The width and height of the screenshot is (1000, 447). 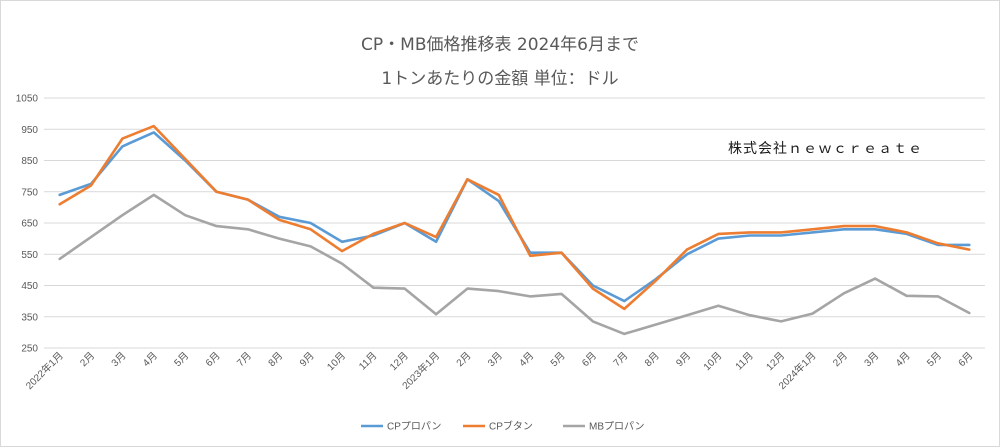 I want to click on y-tick-label: 450, so click(x=29, y=286).